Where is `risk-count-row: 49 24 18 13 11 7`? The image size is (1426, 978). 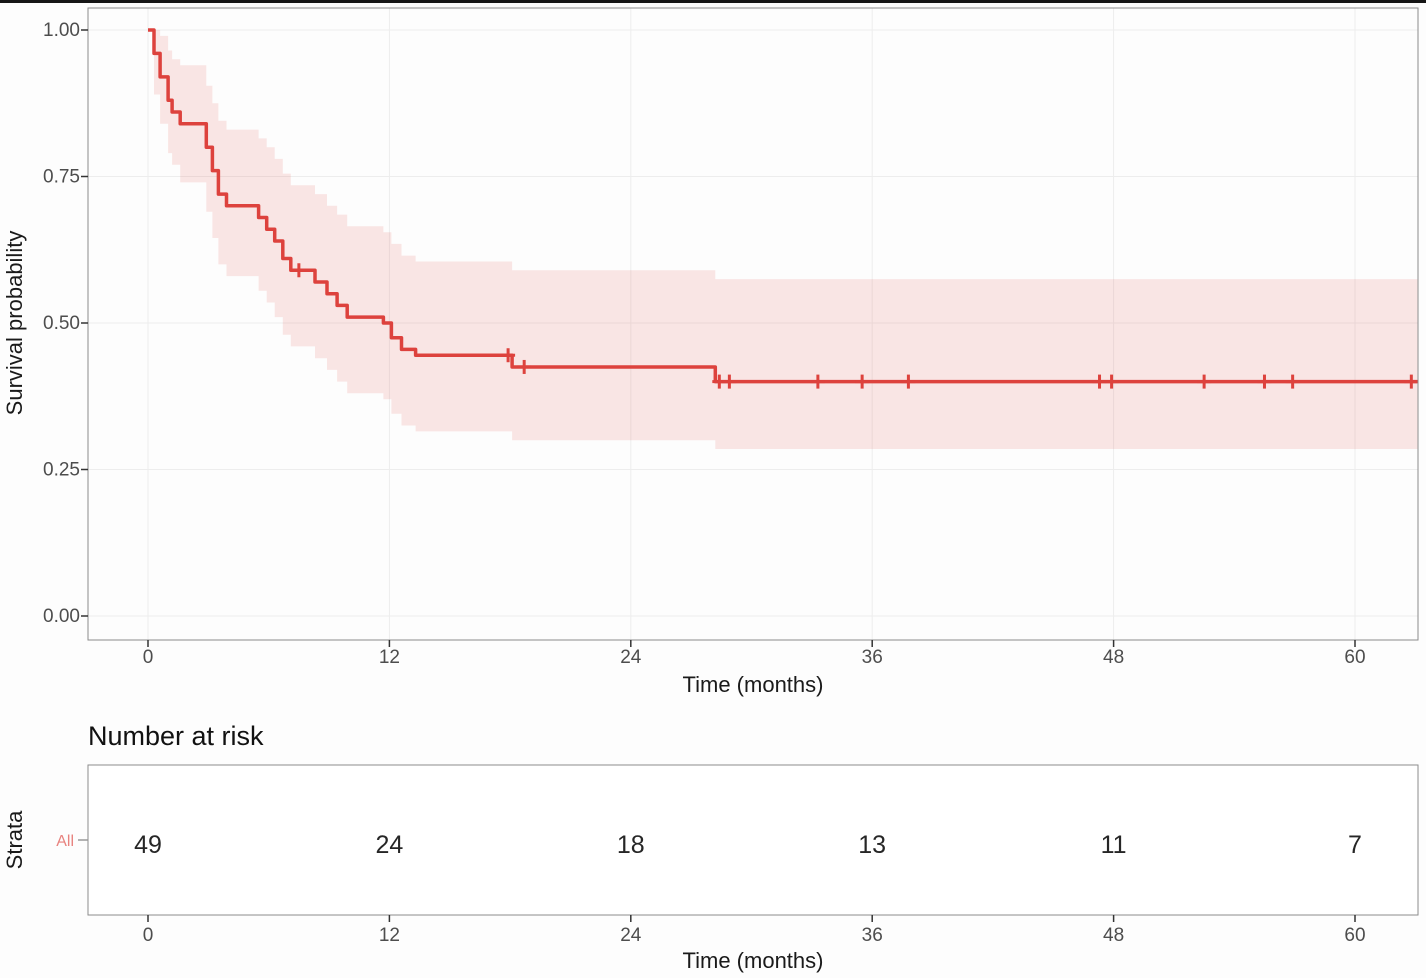 risk-count-row: 49 24 18 13 11 7 is located at coordinates (748, 845).